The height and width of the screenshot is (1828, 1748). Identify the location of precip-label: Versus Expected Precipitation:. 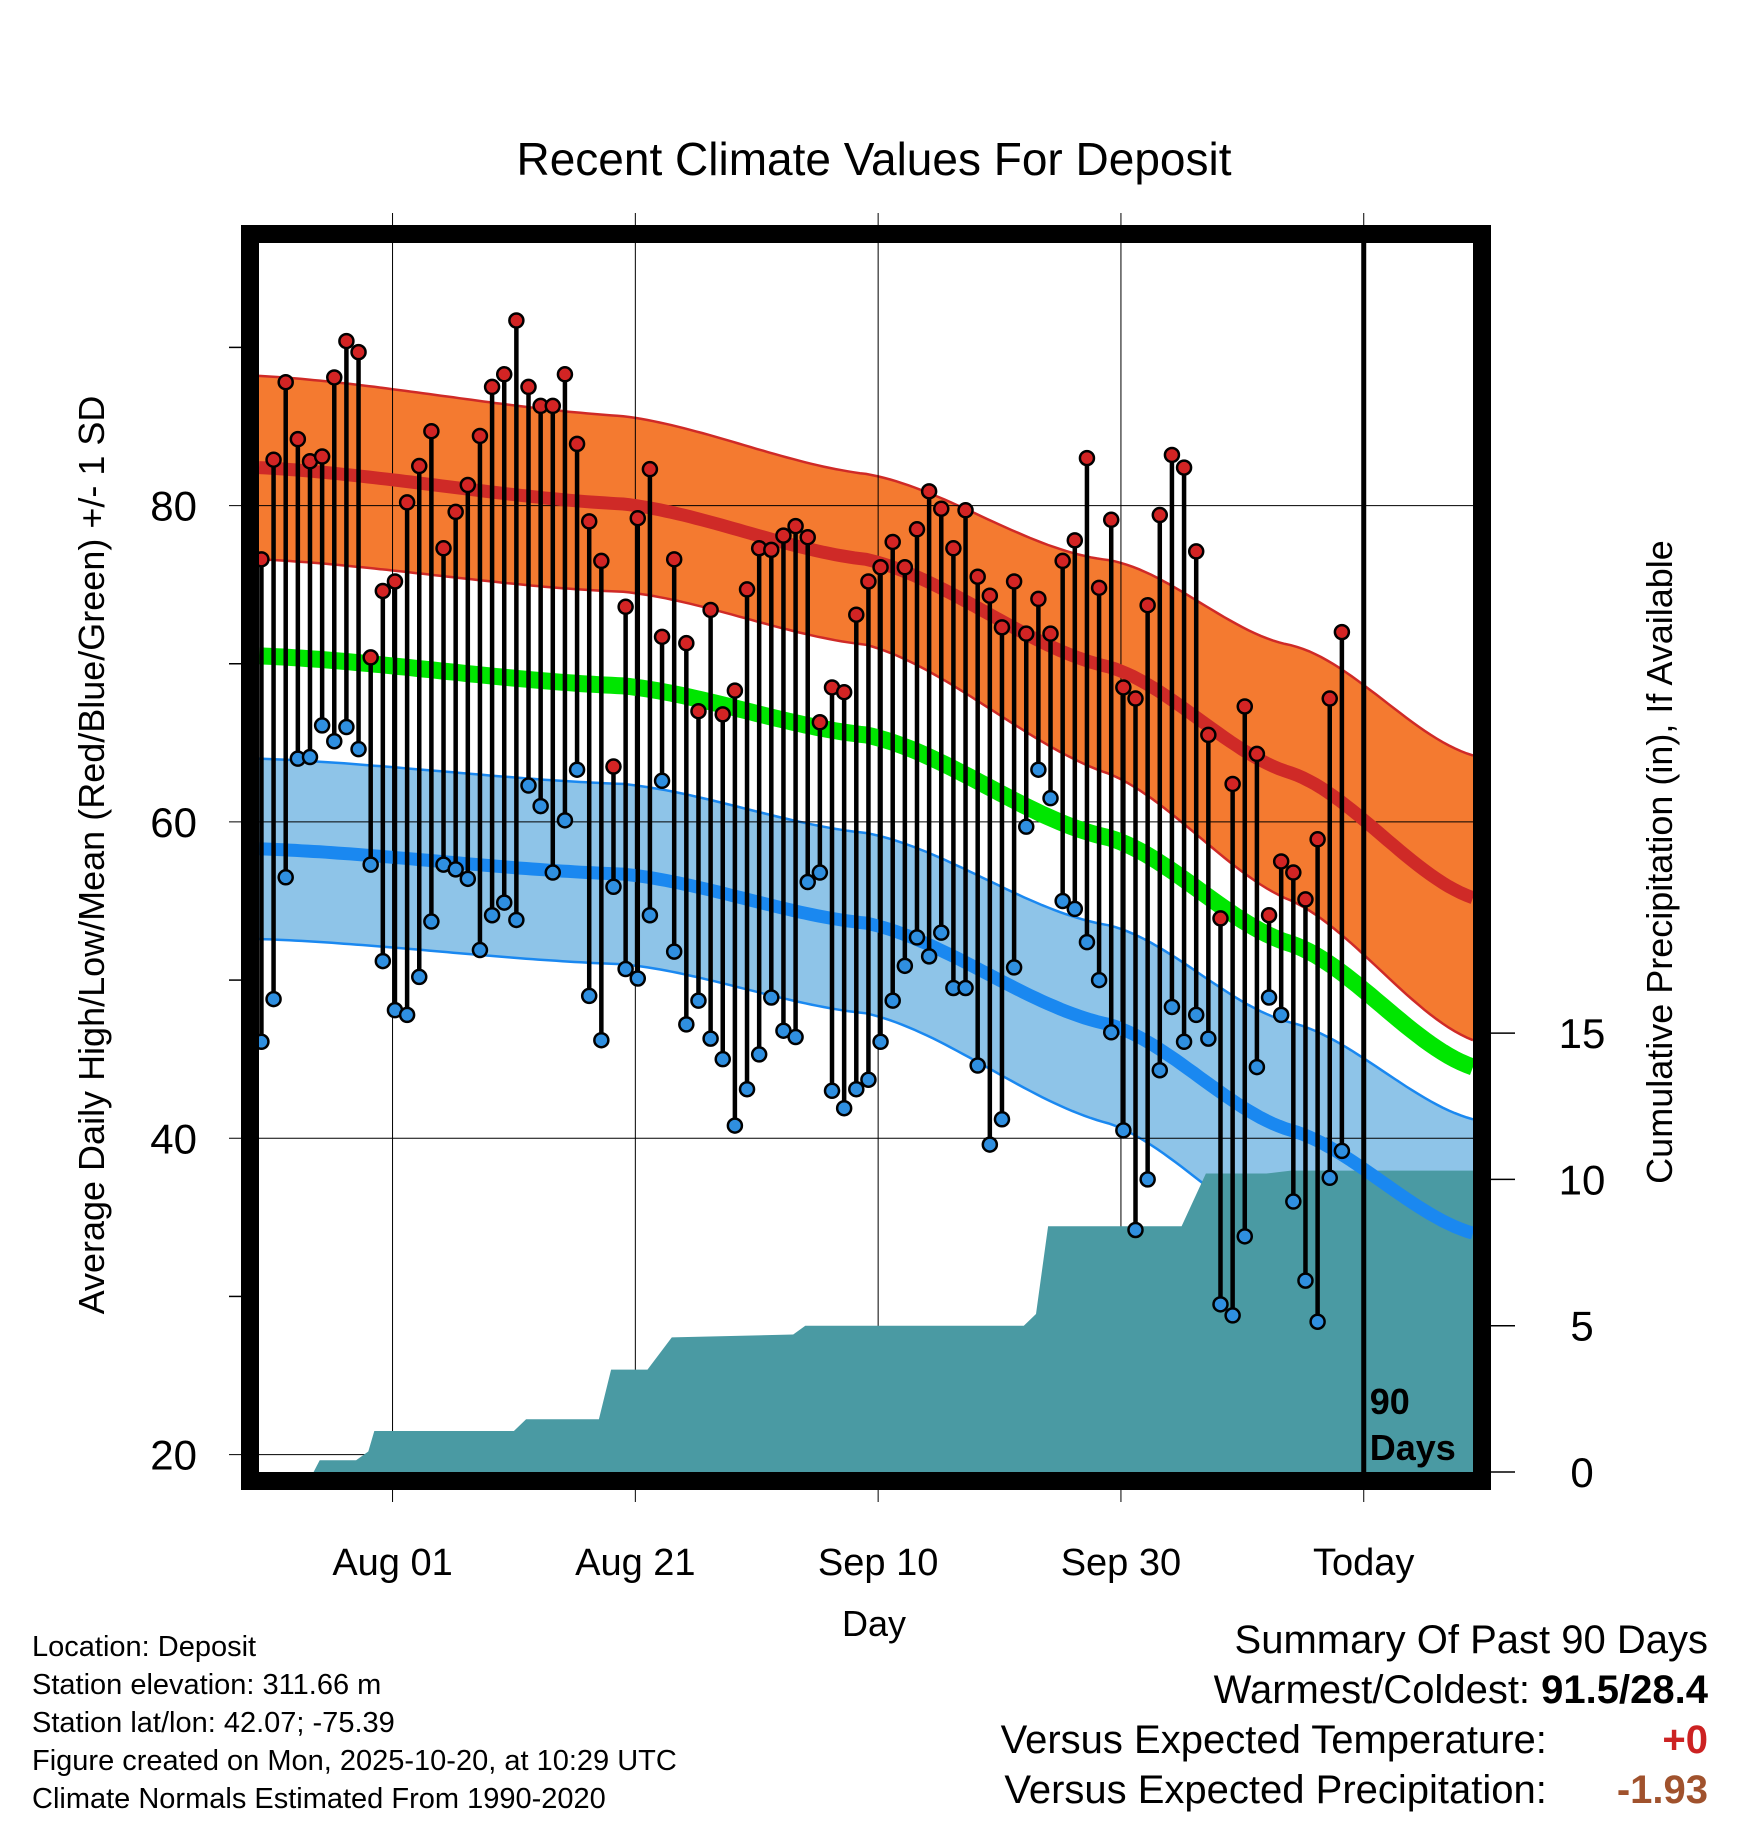
(1275, 1790).